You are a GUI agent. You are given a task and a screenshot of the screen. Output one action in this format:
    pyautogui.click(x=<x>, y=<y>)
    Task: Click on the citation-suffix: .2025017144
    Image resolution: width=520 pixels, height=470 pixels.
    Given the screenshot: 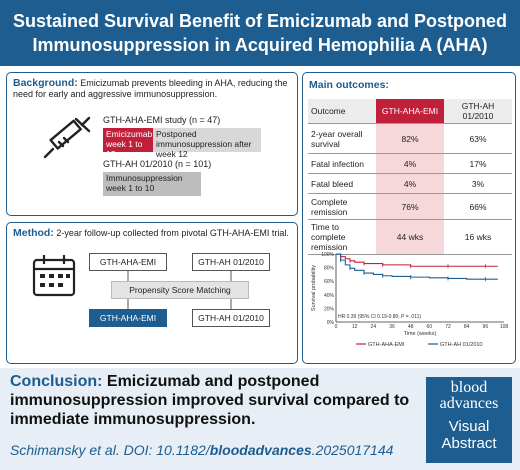 What is the action you would take?
    pyautogui.click(x=352, y=450)
    